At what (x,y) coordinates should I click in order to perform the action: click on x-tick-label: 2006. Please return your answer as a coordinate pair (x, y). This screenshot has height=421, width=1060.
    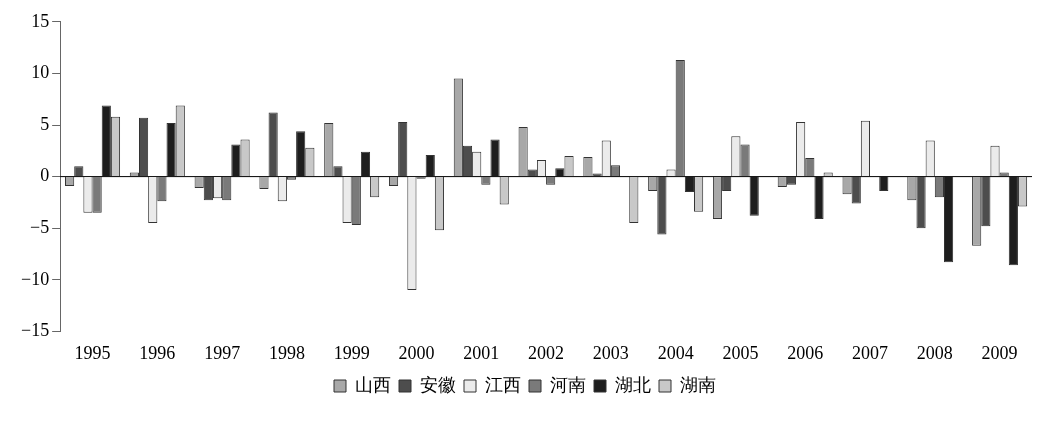
    Looking at the image, I should click on (805, 352).